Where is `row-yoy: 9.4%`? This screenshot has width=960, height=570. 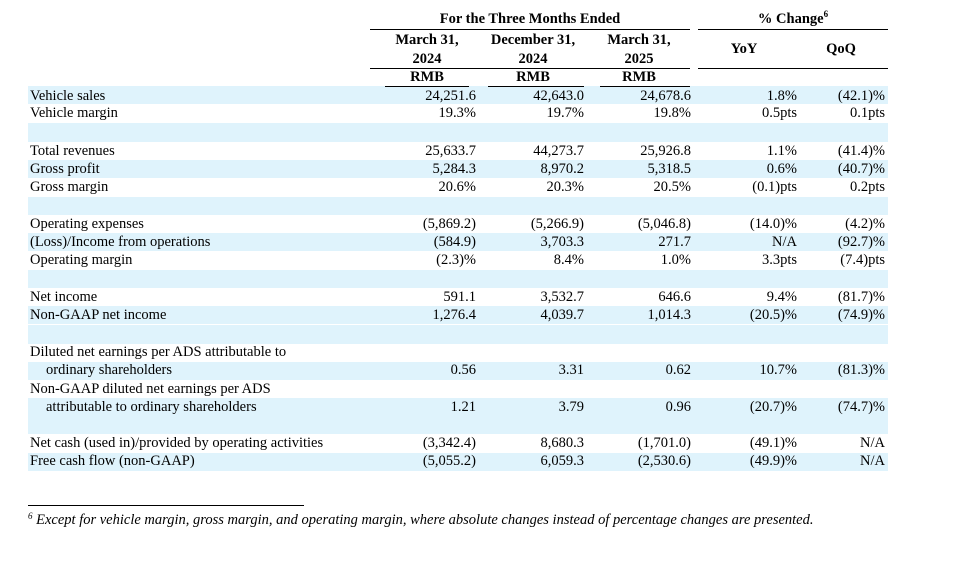
row-yoy: 9.4% is located at coordinates (781, 297).